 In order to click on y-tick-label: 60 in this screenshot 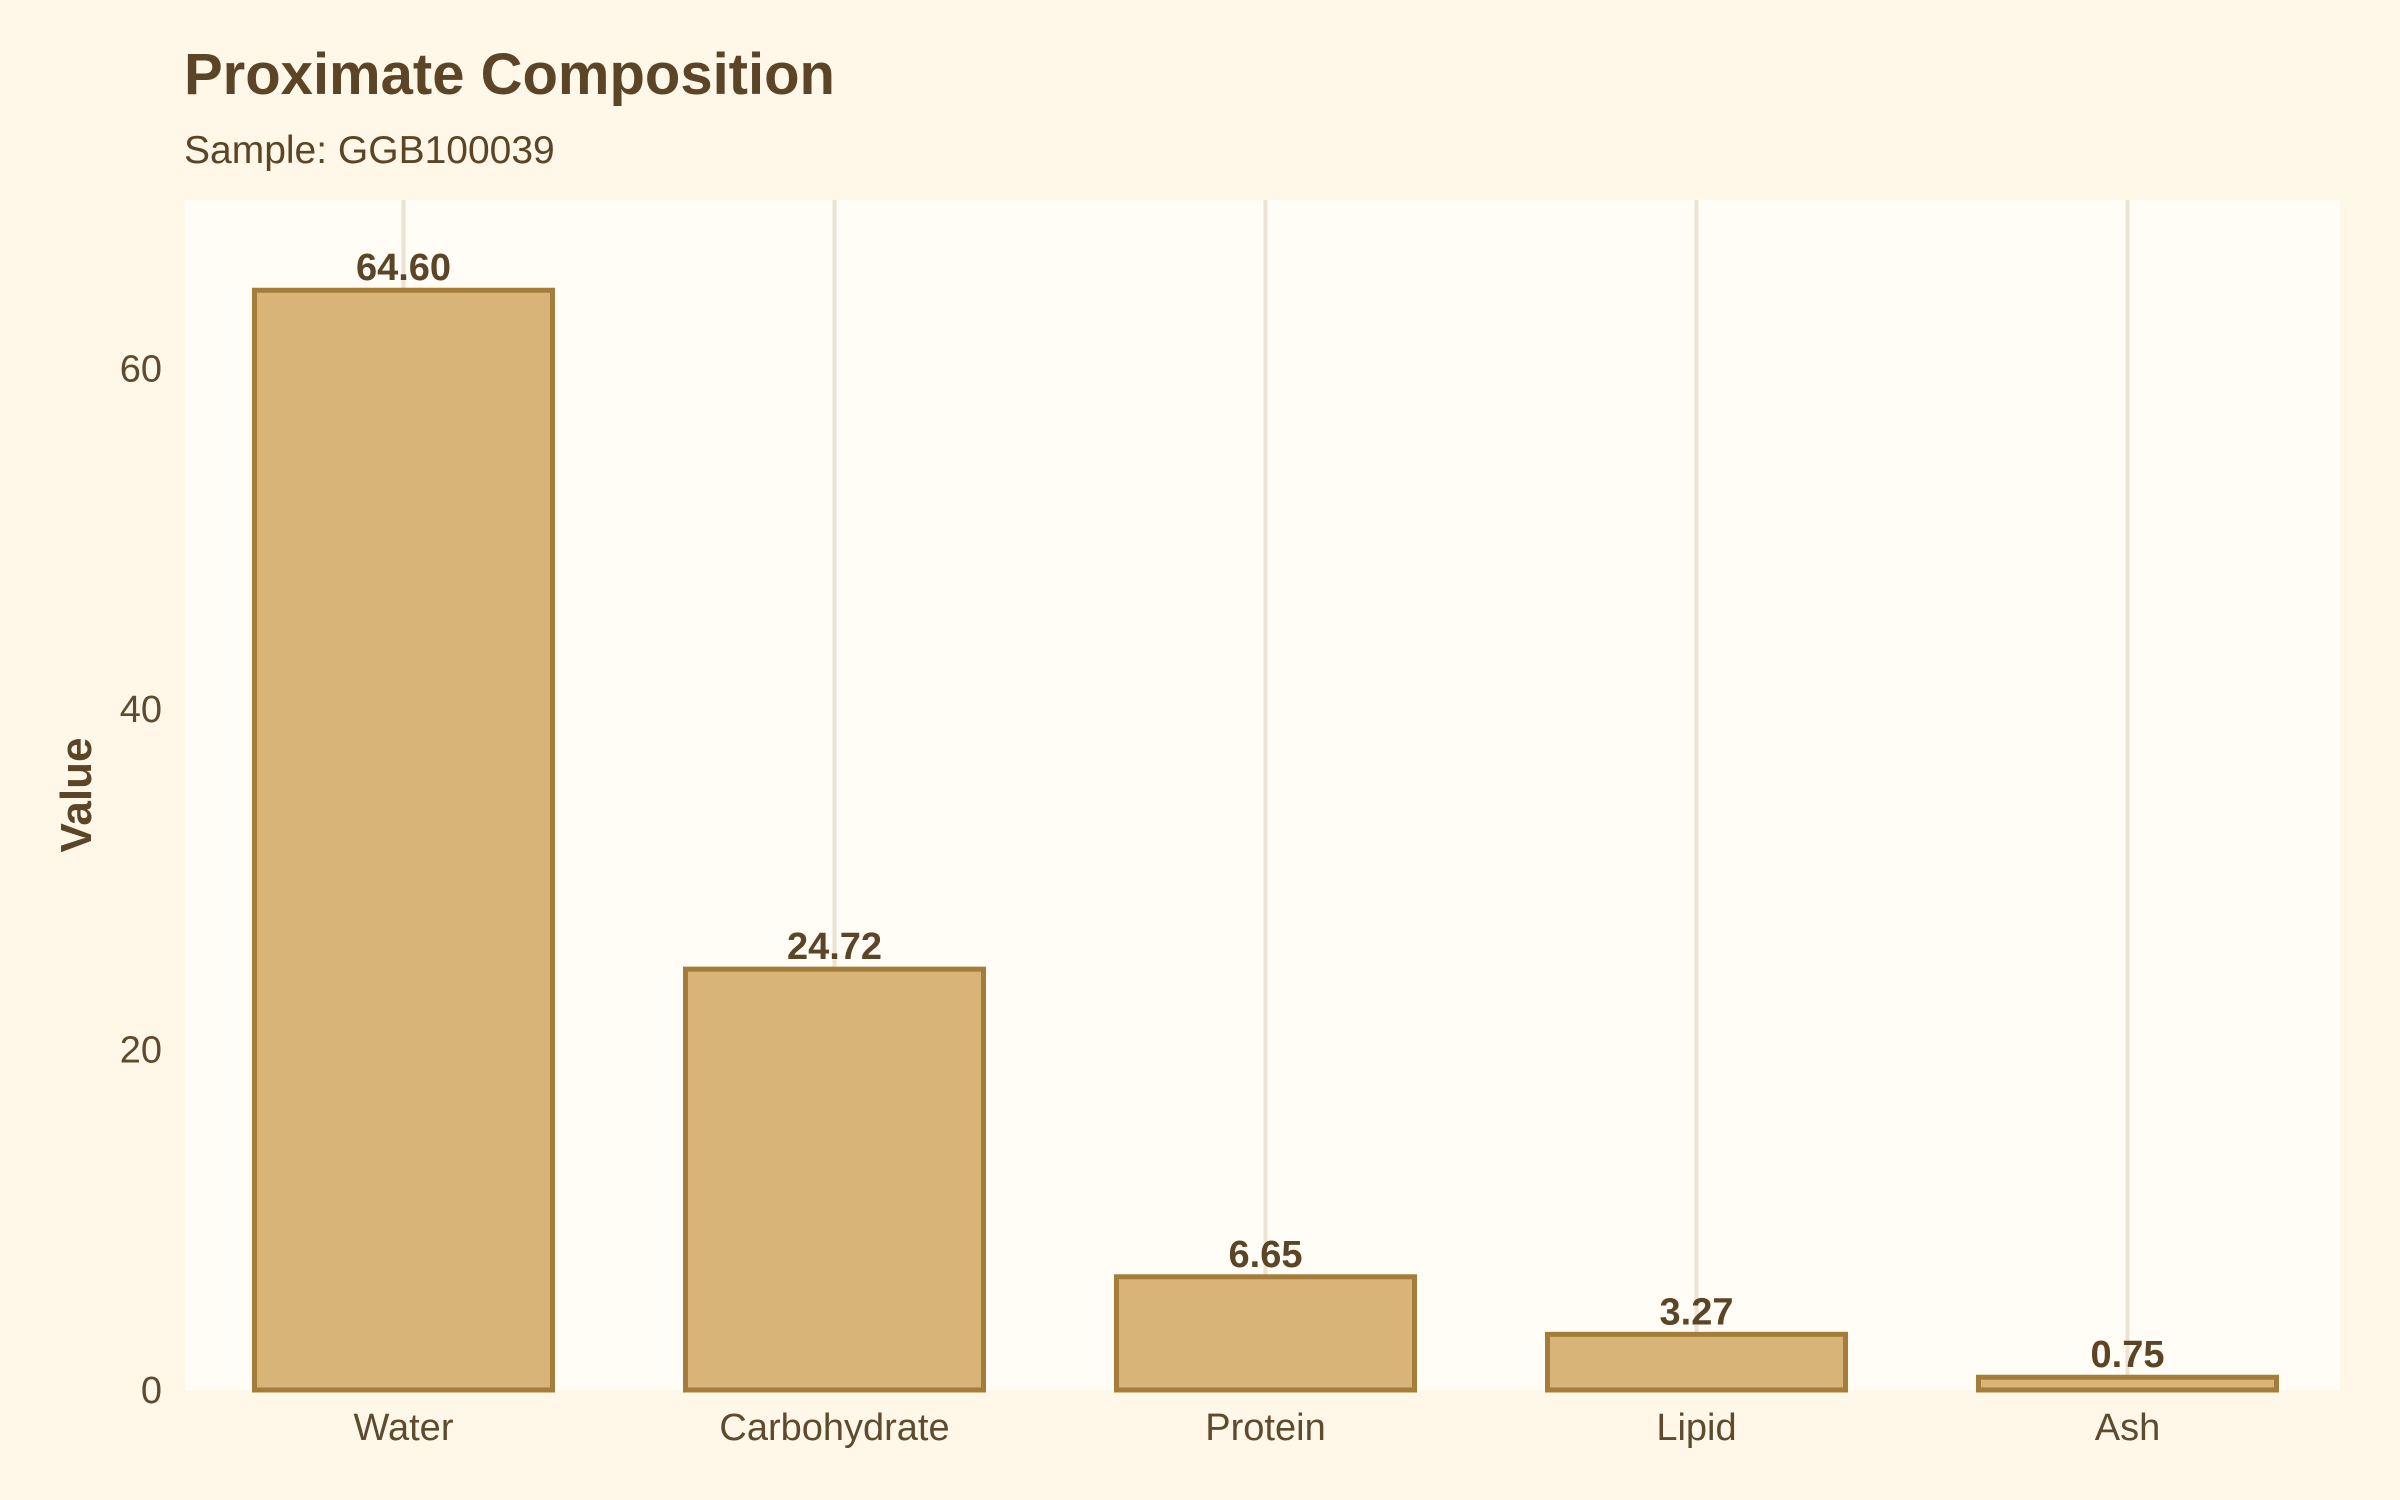, I will do `click(141, 370)`.